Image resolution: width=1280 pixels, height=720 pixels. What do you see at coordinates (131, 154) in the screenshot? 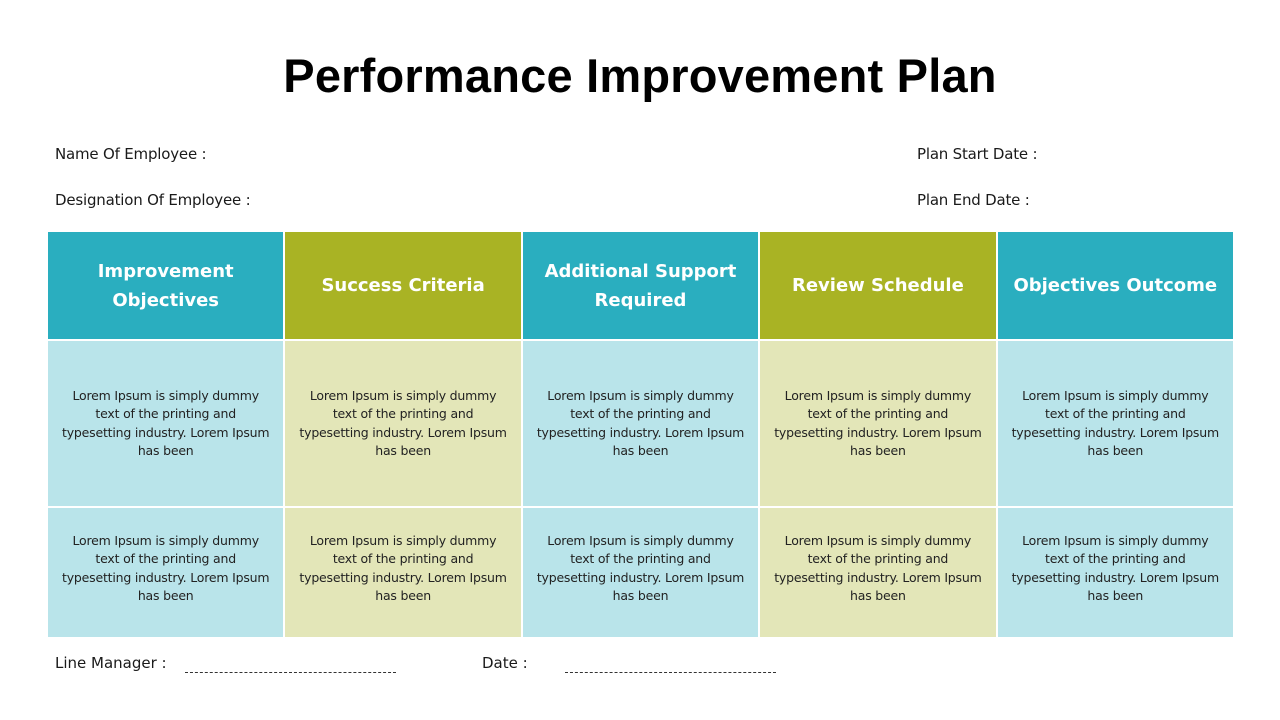
I see `employee-name-label: Name Of Employee :` at bounding box center [131, 154].